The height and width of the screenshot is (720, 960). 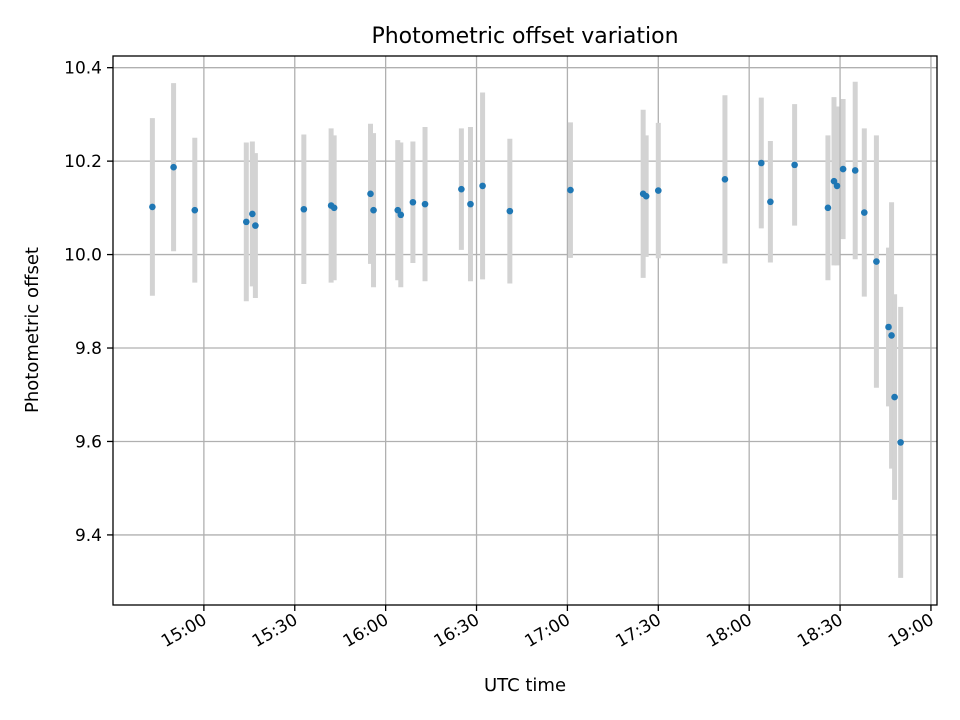 What do you see at coordinates (32, 330) in the screenshot?
I see `y-axis-label: Photometric offset` at bounding box center [32, 330].